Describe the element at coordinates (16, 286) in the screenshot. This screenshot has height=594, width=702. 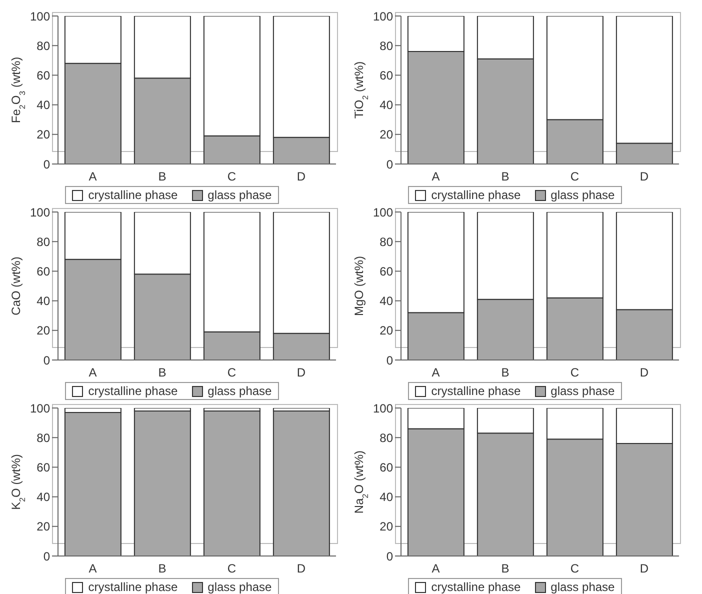
I see `y-axis-title: CaO (wt%)` at that location.